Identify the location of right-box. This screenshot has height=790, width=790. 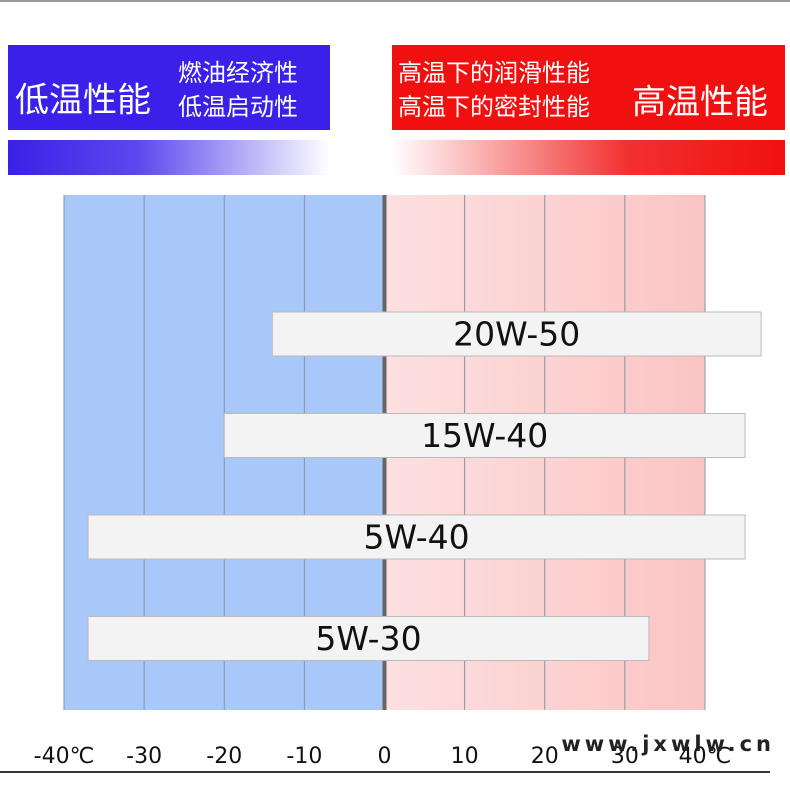
(588, 87).